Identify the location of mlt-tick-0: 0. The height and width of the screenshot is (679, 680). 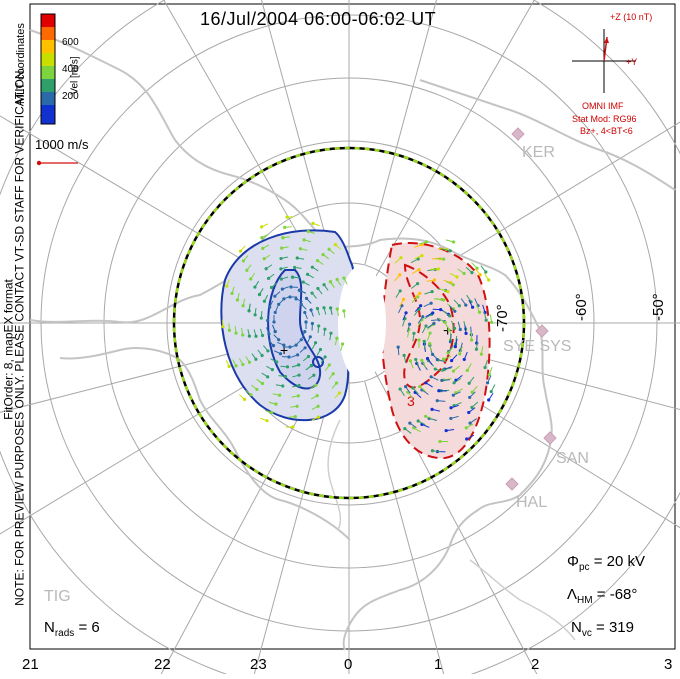
(348, 664).